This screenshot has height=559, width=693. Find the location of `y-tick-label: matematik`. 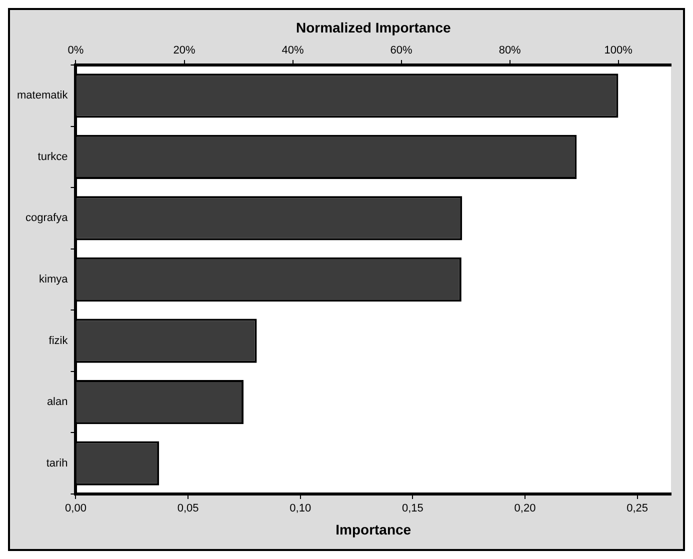

y-tick-label: matematik is located at coordinates (42, 96).